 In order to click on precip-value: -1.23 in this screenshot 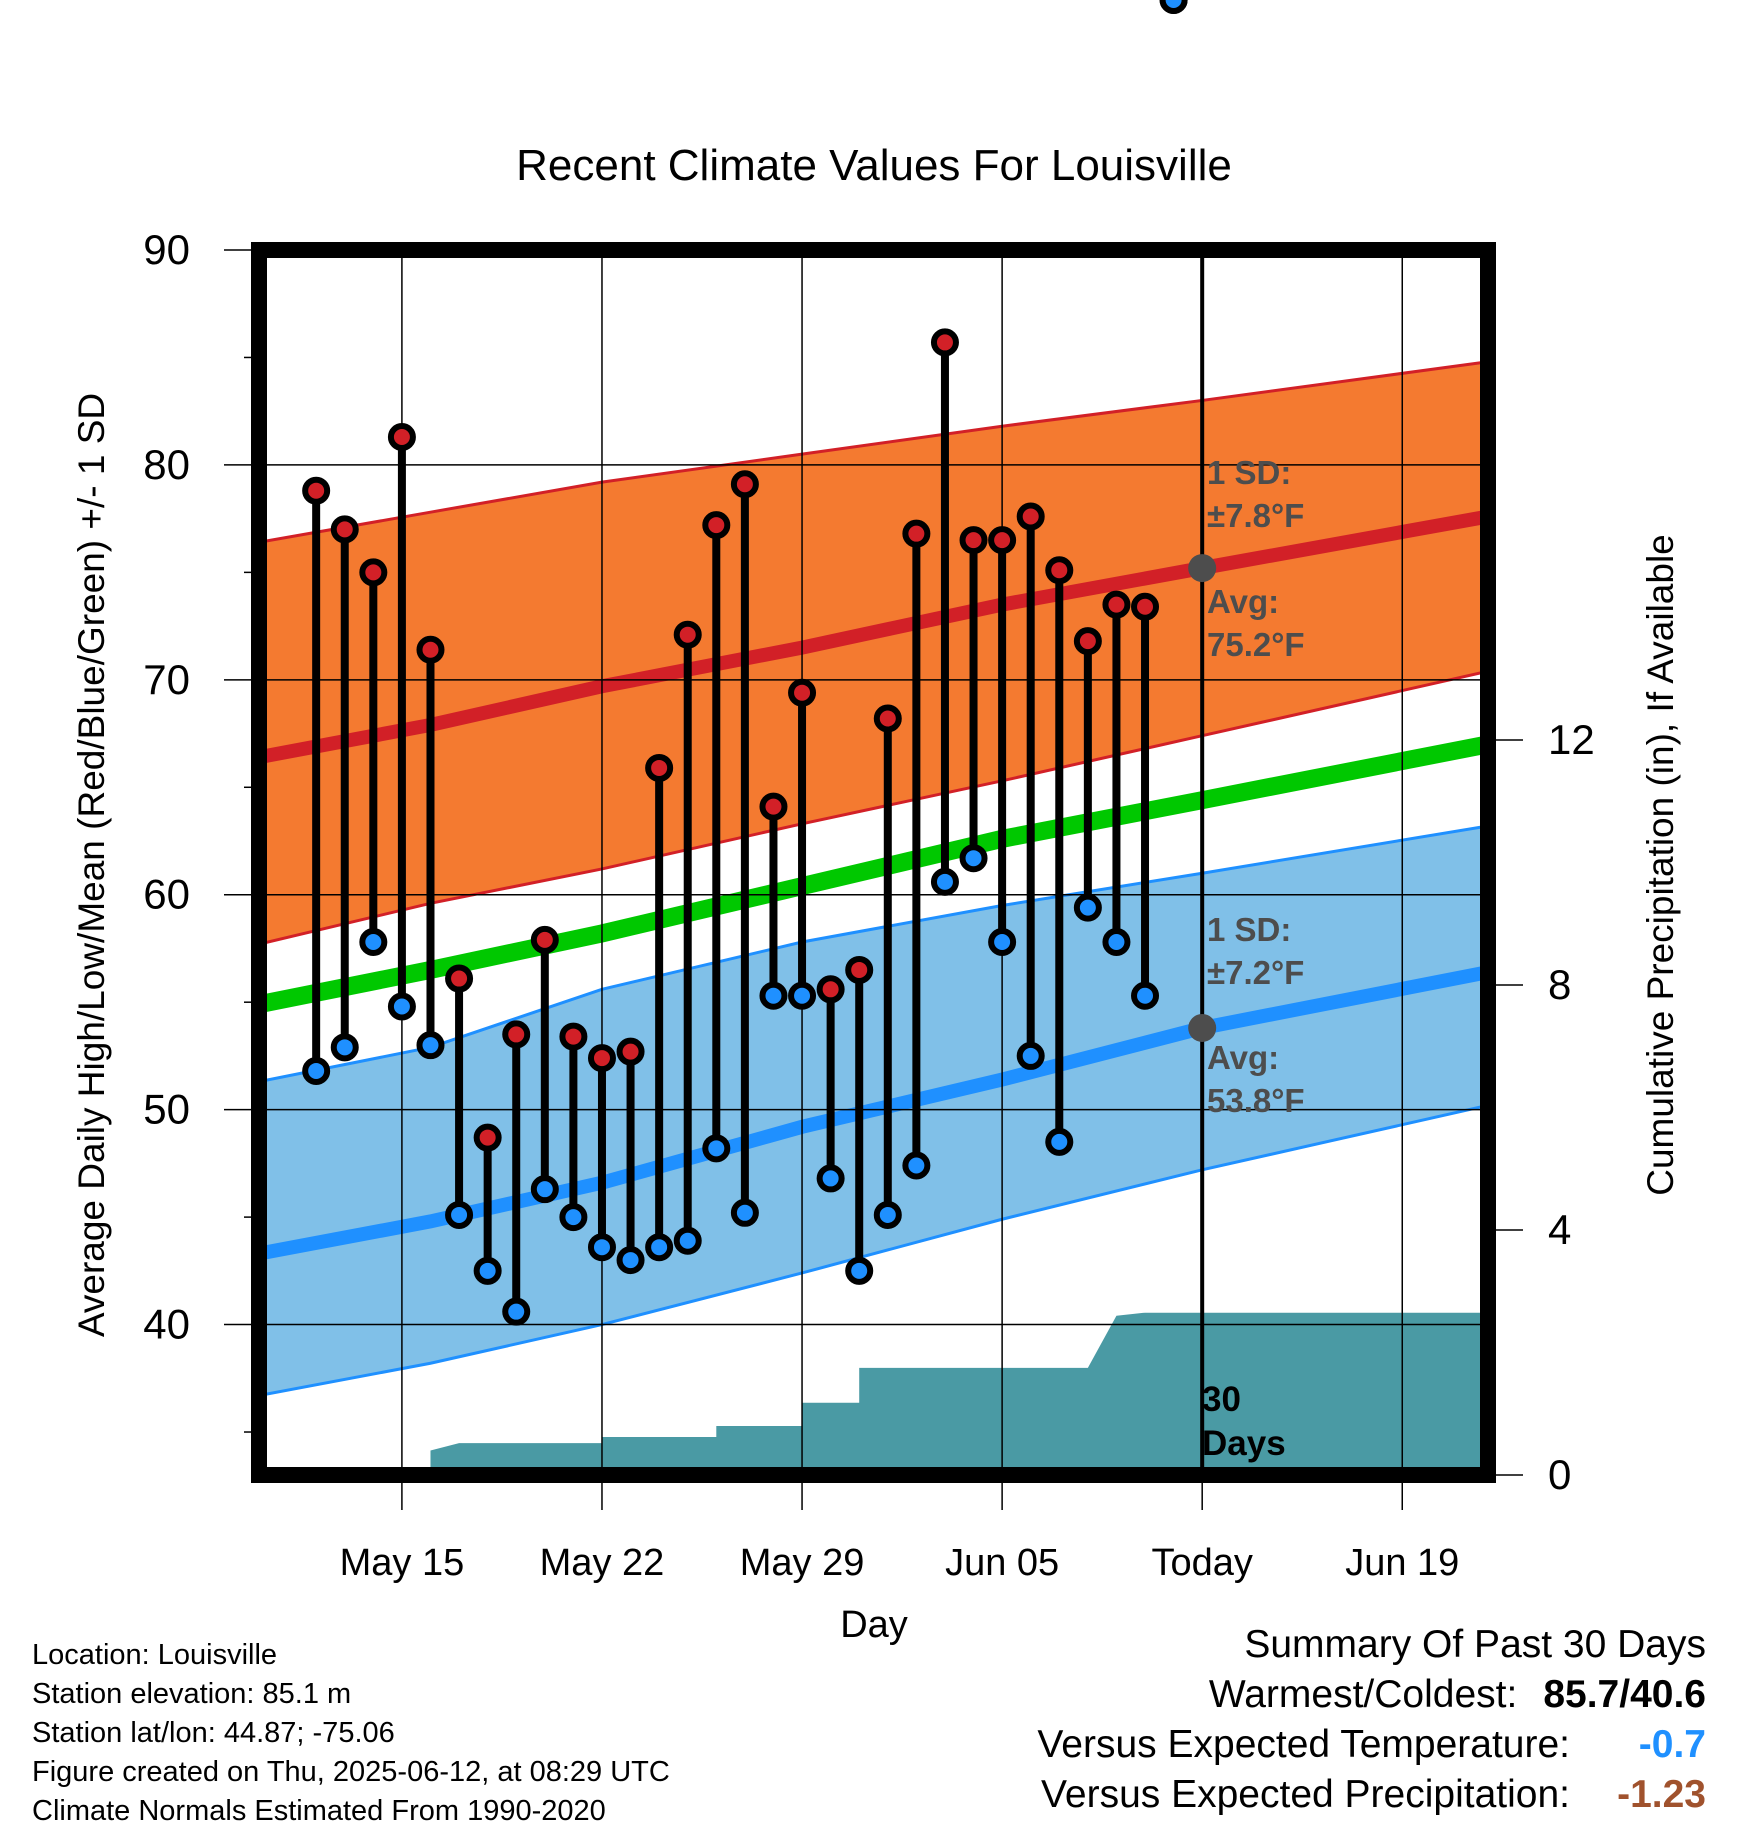, I will do `click(1661, 1794)`.